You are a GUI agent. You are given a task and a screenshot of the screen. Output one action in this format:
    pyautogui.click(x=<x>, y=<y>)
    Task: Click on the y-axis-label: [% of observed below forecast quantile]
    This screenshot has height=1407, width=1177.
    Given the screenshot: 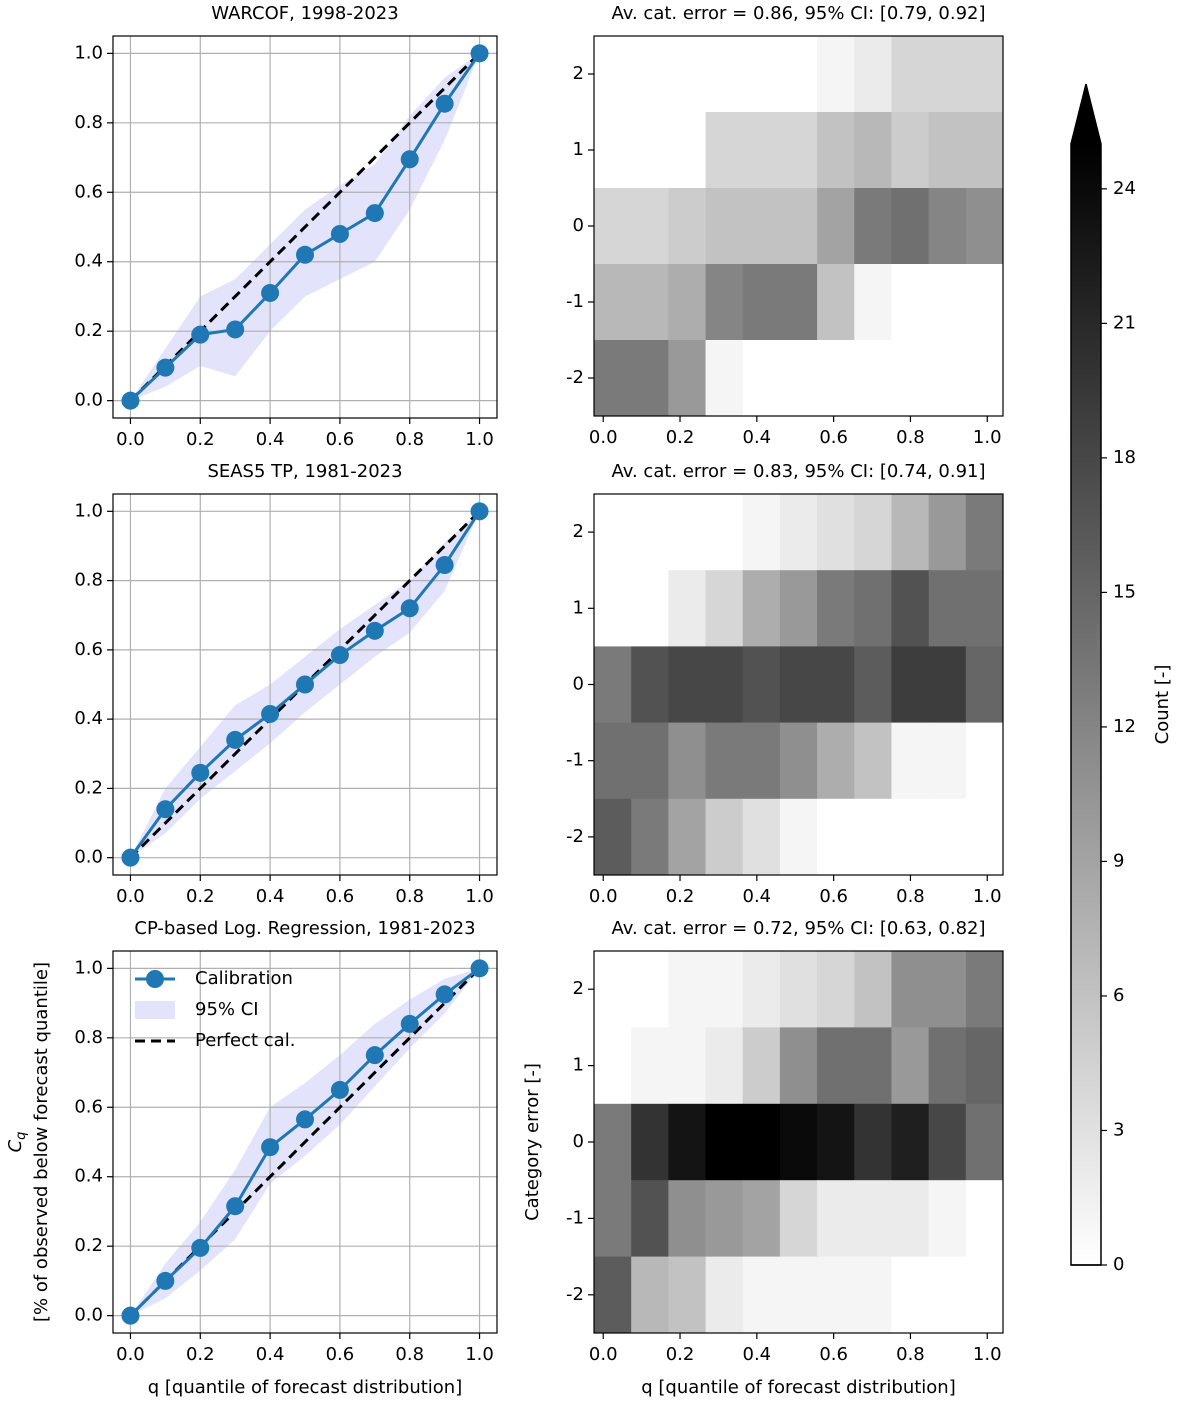 What is the action you would take?
    pyautogui.click(x=41, y=1142)
    